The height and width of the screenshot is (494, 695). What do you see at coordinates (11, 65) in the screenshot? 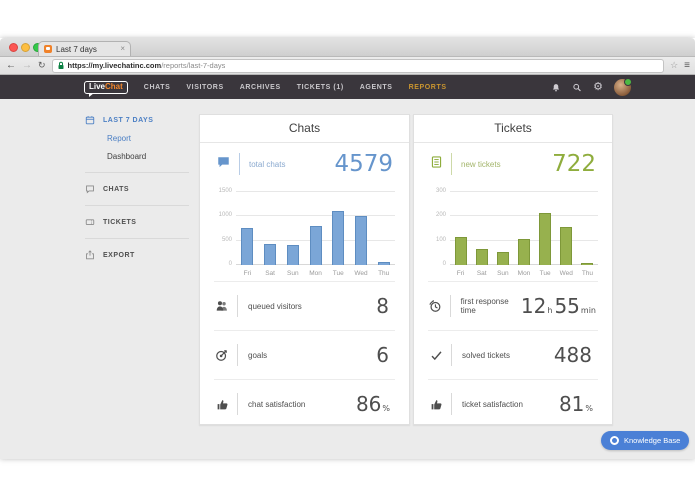
I see `back-icon: ←` at bounding box center [11, 65].